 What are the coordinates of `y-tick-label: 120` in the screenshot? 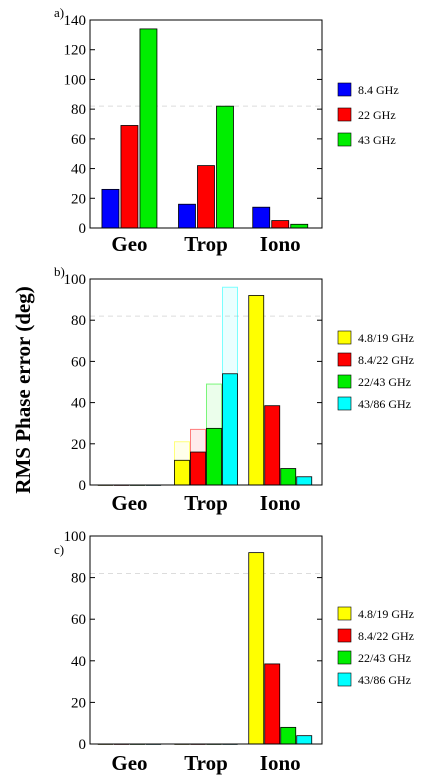 It's located at (75, 51).